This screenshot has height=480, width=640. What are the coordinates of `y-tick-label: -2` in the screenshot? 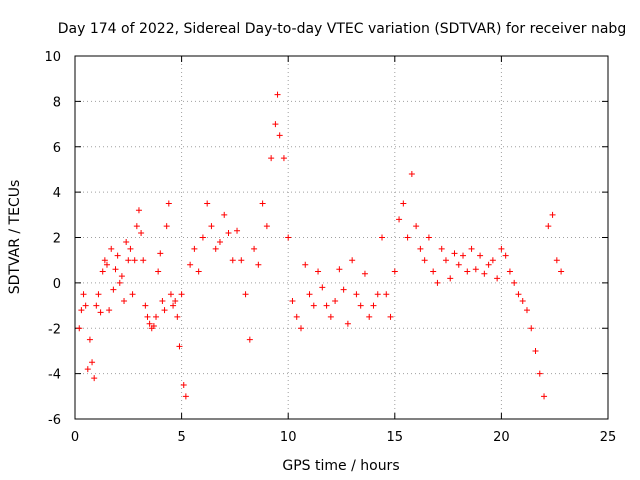 It's located at (54, 329).